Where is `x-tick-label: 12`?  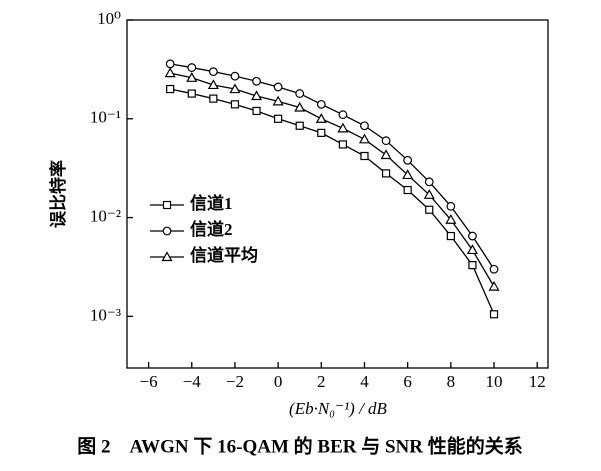 x-tick-label: 12 is located at coordinates (537, 381).